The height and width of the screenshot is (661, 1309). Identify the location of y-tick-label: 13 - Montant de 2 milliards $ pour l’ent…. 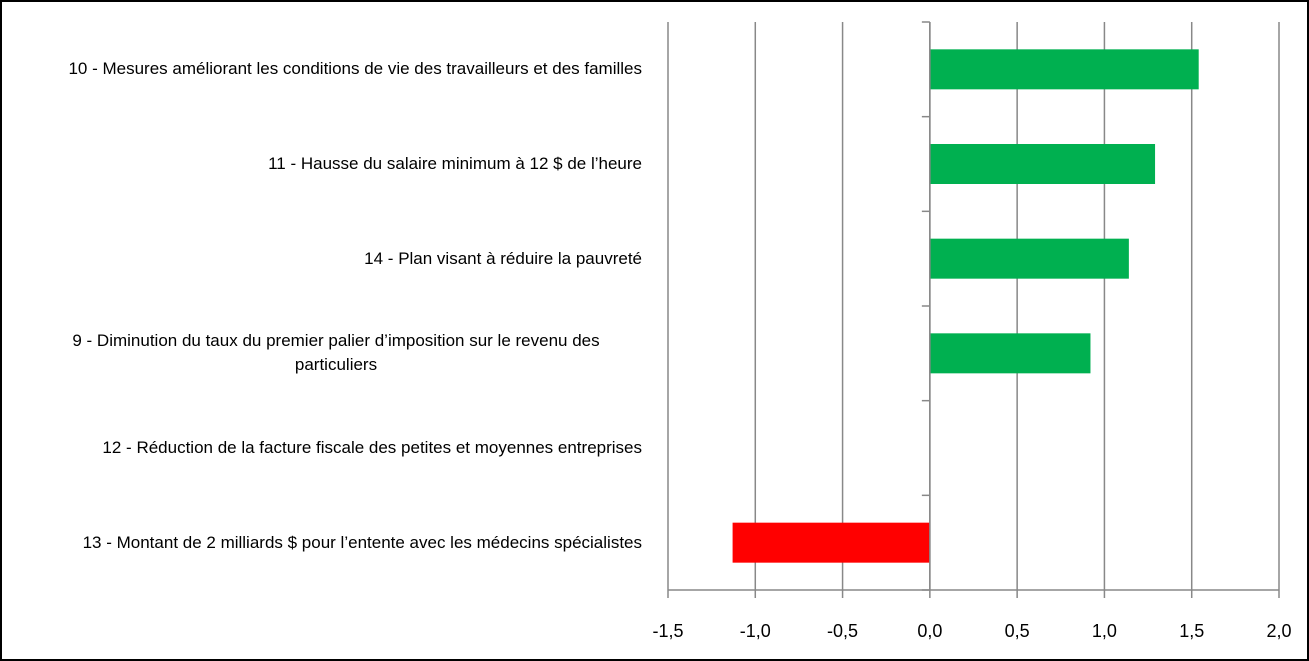
(362, 542).